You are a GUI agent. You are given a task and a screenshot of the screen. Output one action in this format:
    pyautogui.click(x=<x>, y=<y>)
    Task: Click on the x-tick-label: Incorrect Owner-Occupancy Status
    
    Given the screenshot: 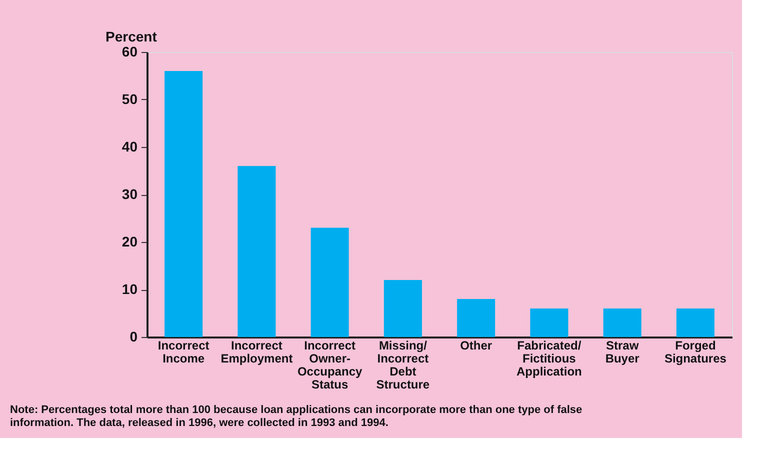 What is the action you would take?
    pyautogui.click(x=329, y=365)
    